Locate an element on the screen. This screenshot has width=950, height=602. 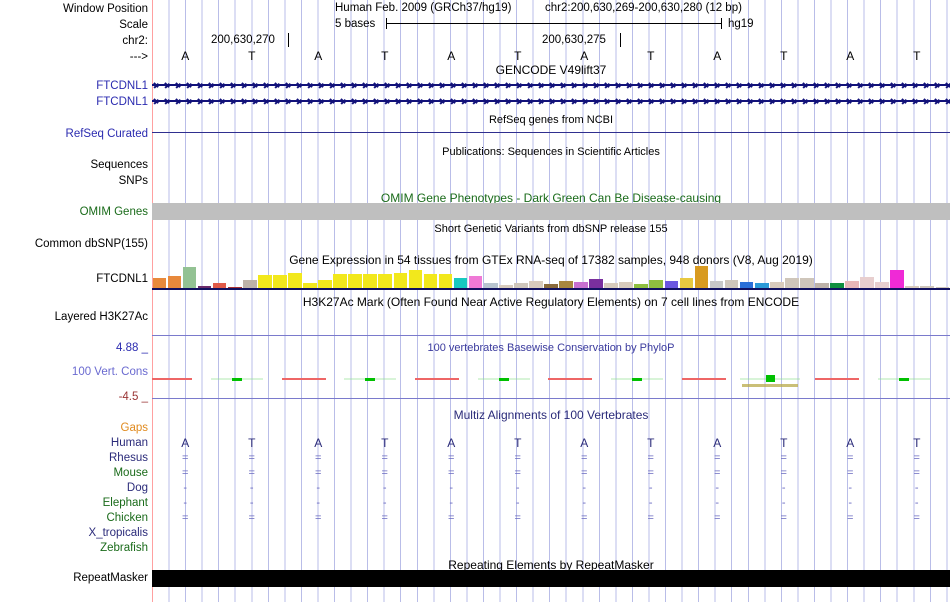
label-species-human: Human is located at coordinates (129, 443).